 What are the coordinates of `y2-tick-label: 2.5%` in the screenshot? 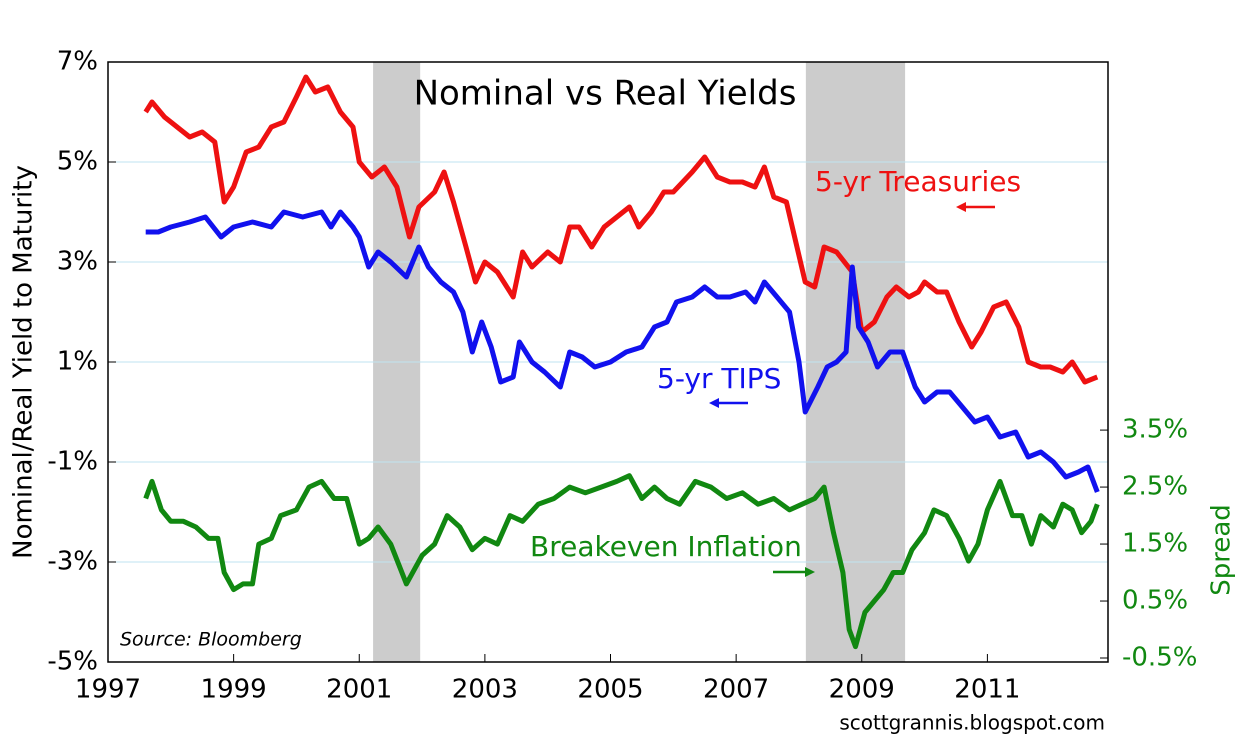 It's located at (1155, 487).